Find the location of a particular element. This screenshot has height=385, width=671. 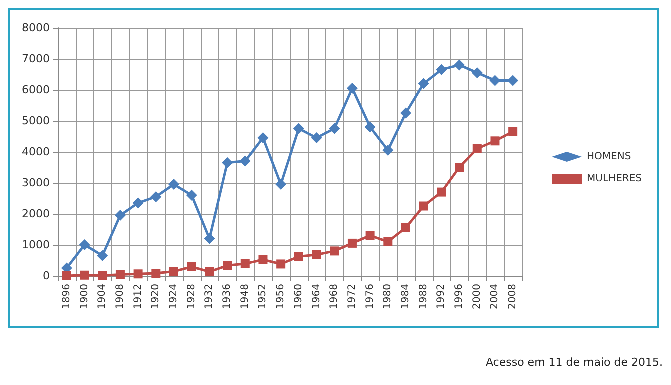

x-tick-label: 1976 is located at coordinates (370, 297).